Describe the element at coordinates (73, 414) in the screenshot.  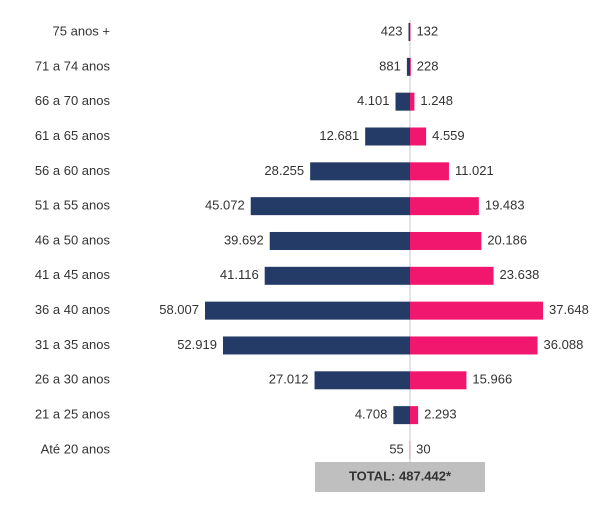
I see `category-label: 21 a 25 anos` at that location.